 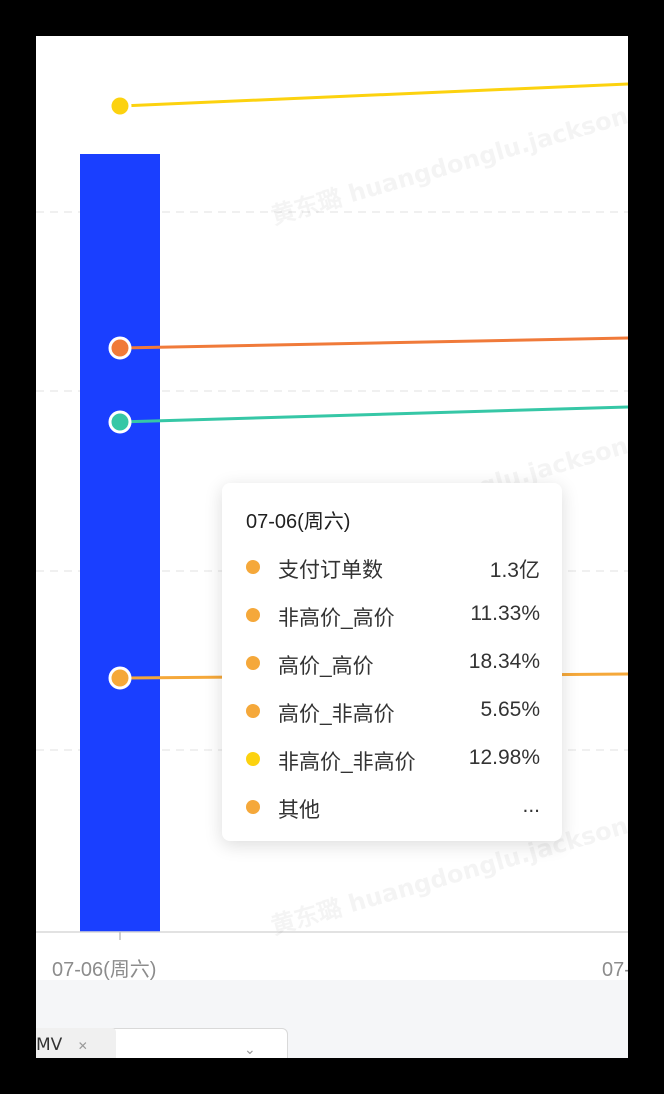 I want to click on bars, so click(x=120, y=543).